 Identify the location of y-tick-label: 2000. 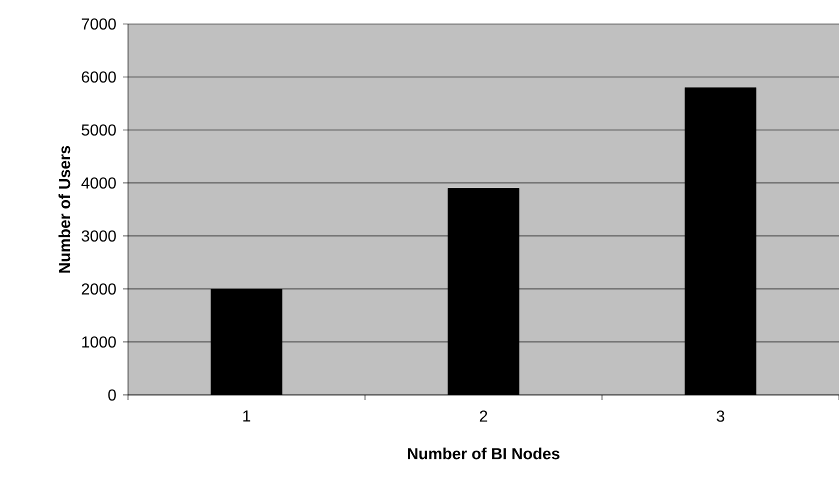
(99, 289).